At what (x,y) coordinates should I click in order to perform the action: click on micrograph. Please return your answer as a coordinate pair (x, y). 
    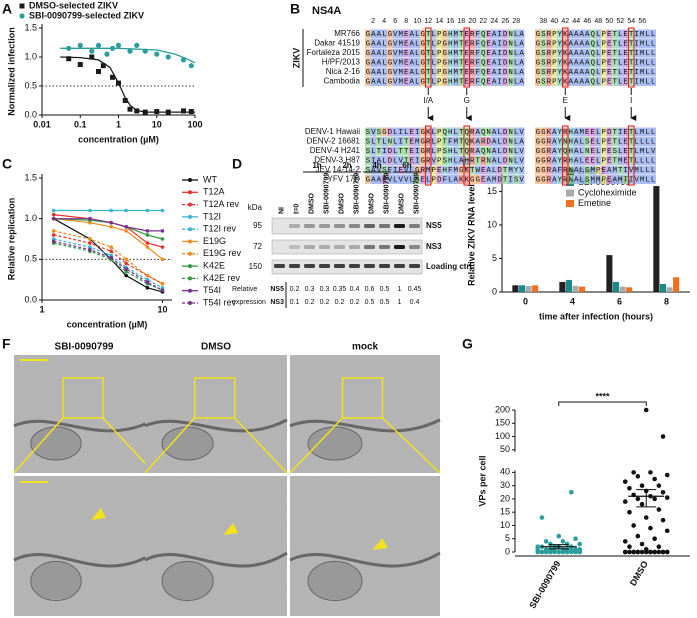
    Looking at the image, I should click on (365, 414).